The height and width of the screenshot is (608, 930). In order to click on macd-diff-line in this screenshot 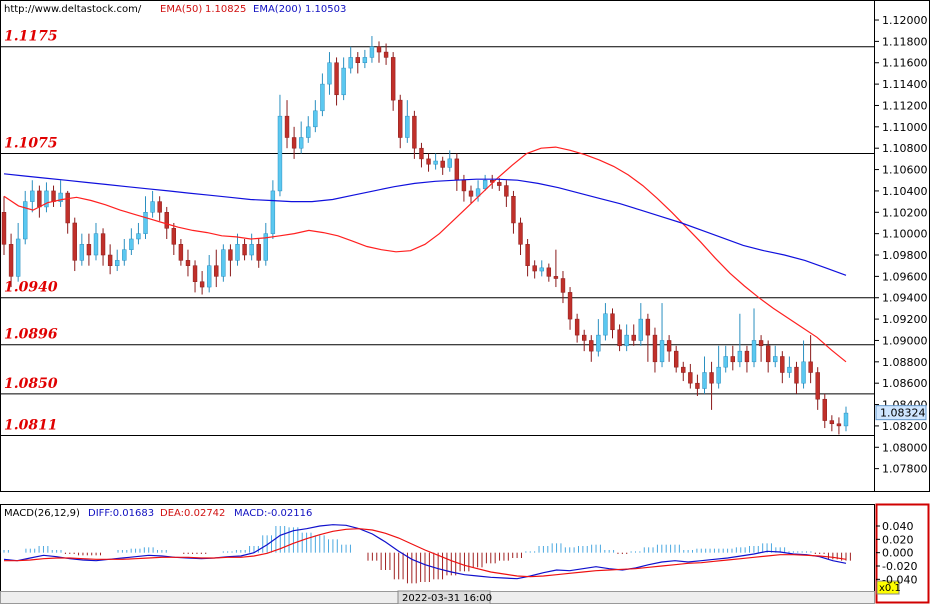, I will do `click(425, 552)`.